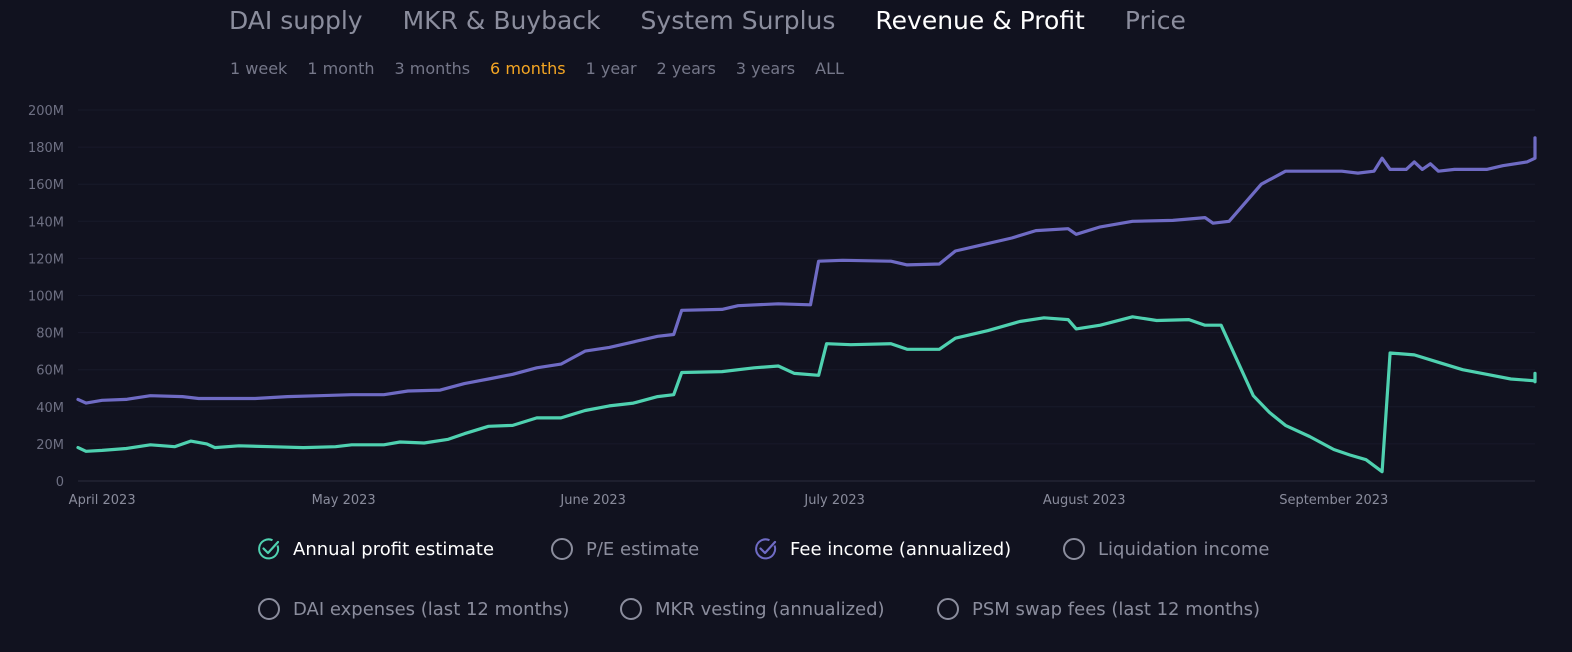  I want to click on range-1-month: 1 month, so click(341, 68).